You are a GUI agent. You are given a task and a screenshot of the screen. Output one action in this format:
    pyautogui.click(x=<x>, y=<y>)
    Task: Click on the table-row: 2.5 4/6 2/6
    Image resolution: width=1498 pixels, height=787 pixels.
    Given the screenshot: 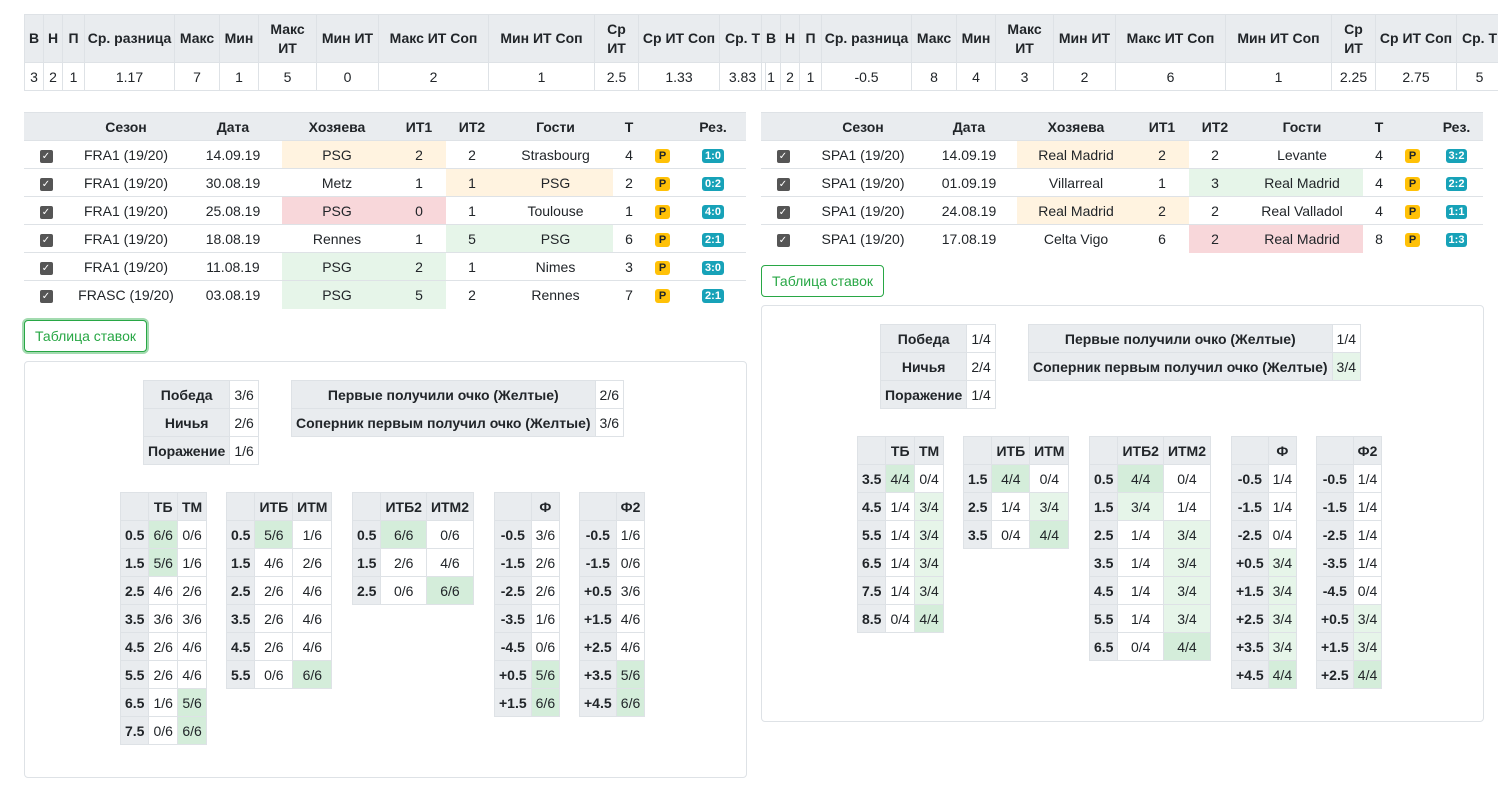 What is the action you would take?
    pyautogui.click(x=163, y=590)
    